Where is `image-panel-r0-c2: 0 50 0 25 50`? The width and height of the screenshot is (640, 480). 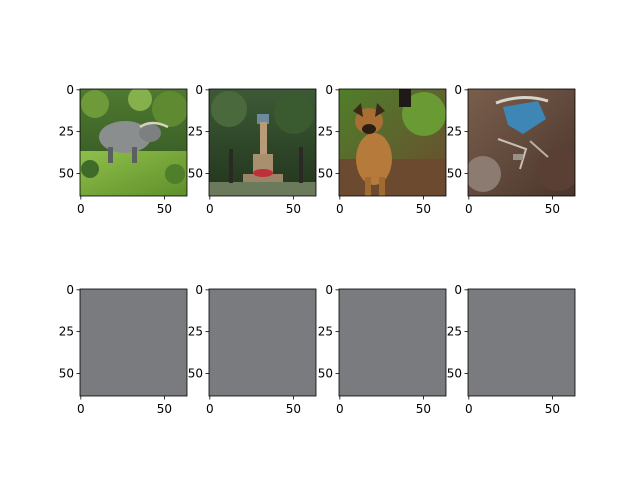
image-panel-r0-c2: 0 50 0 25 50 is located at coordinates (382, 149).